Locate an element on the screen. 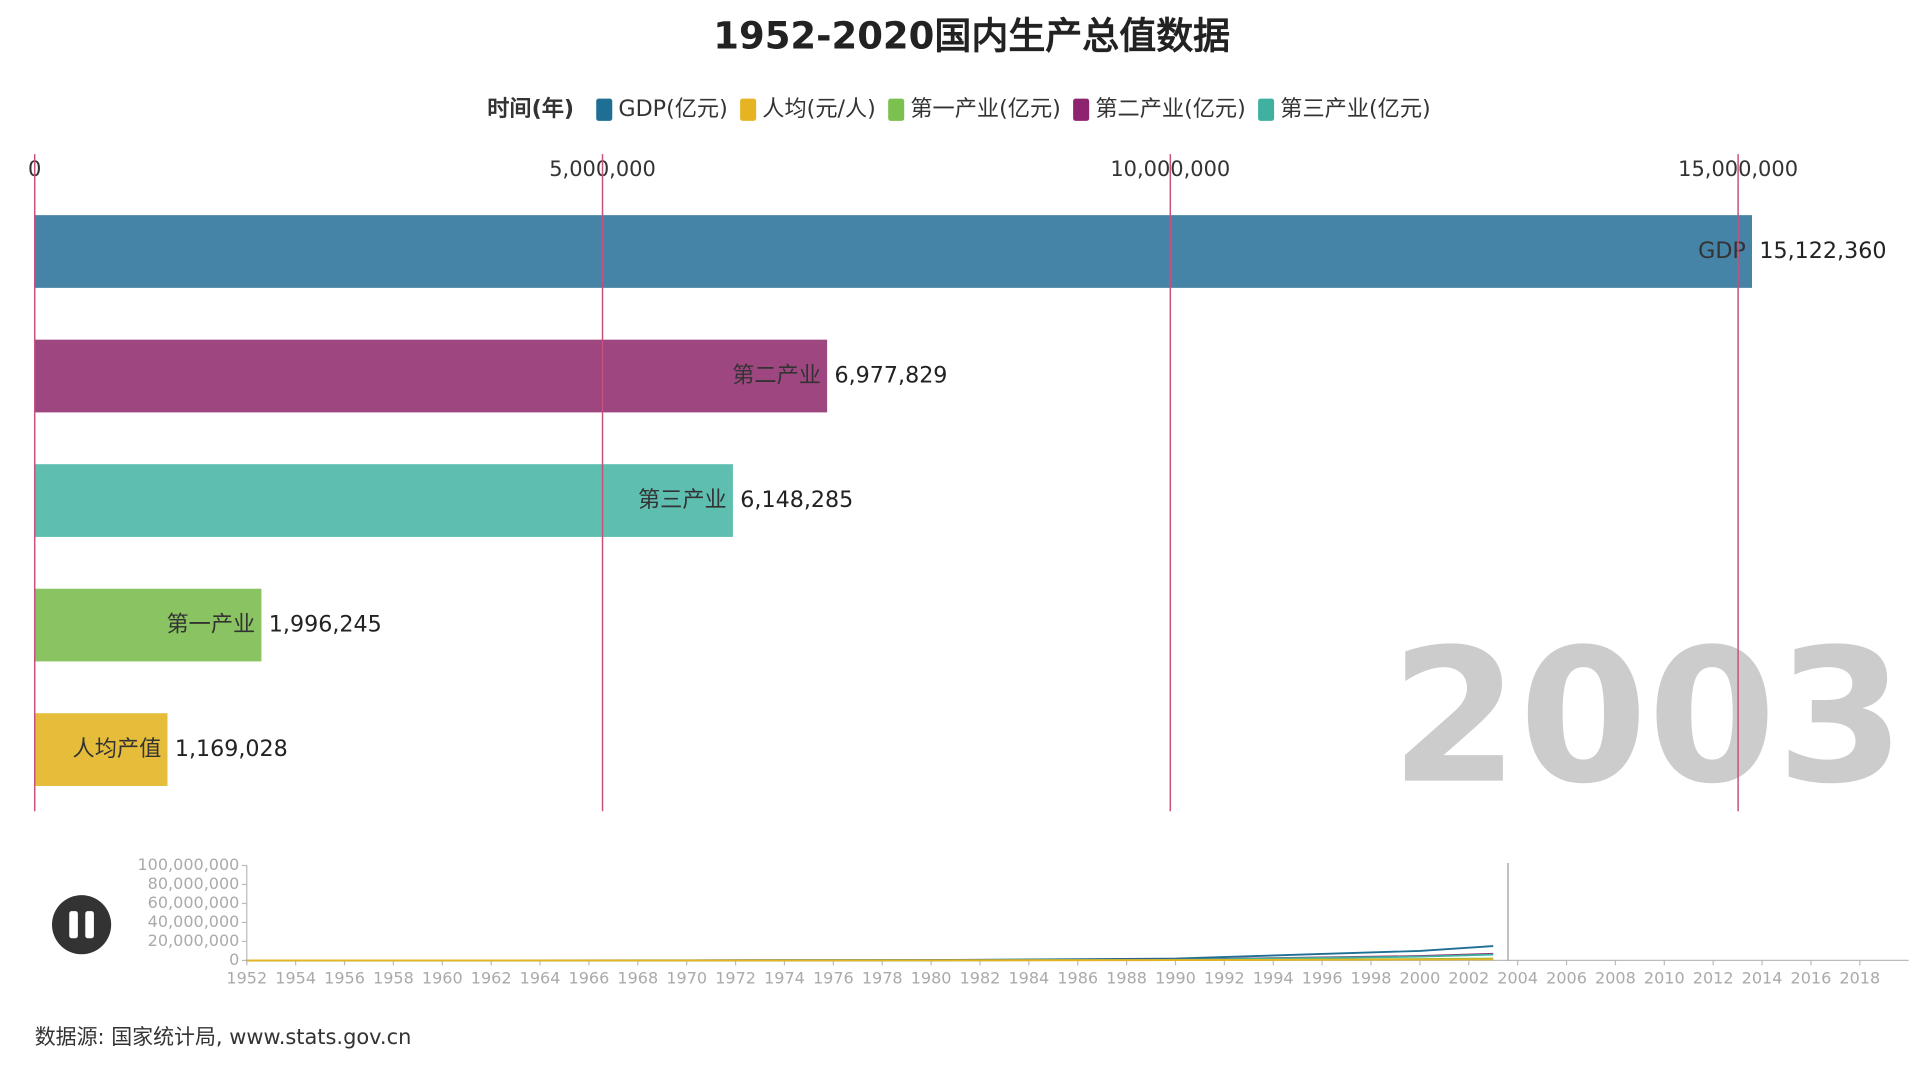  value-label: 1,996,245 is located at coordinates (325, 625).